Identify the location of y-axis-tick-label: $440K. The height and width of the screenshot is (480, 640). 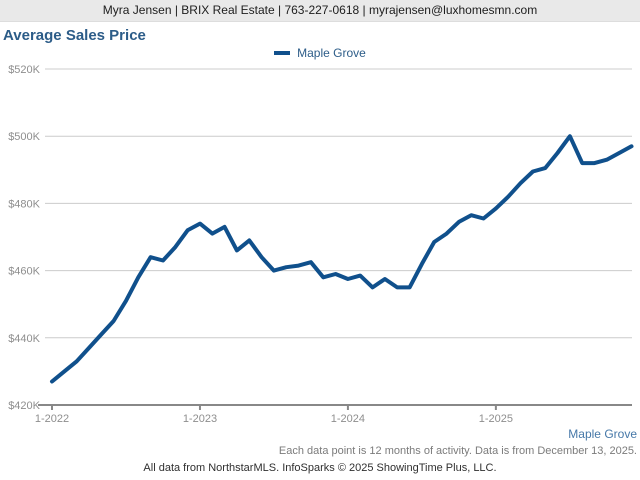
(24, 339).